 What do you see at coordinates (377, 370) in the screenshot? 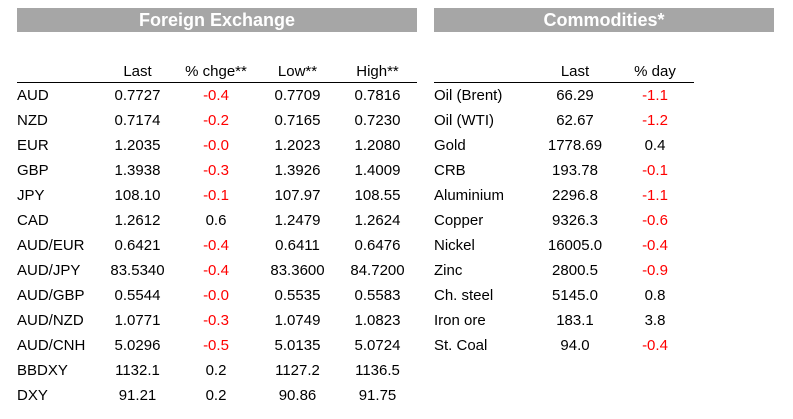
I see `fx-high-value: 1136.5` at bounding box center [377, 370].